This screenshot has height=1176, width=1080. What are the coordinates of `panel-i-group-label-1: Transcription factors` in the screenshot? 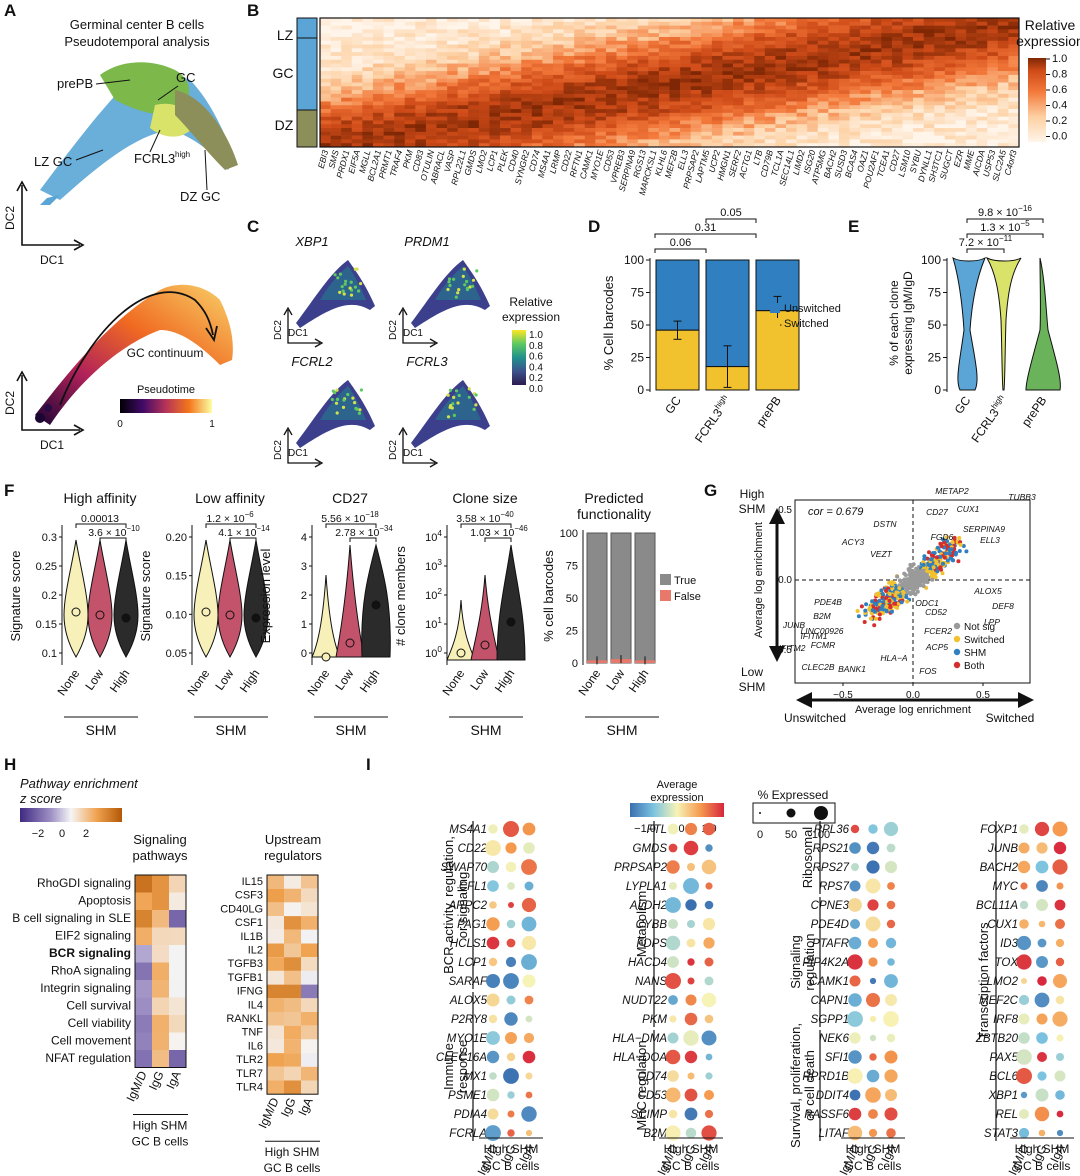 It's located at (983, 981).